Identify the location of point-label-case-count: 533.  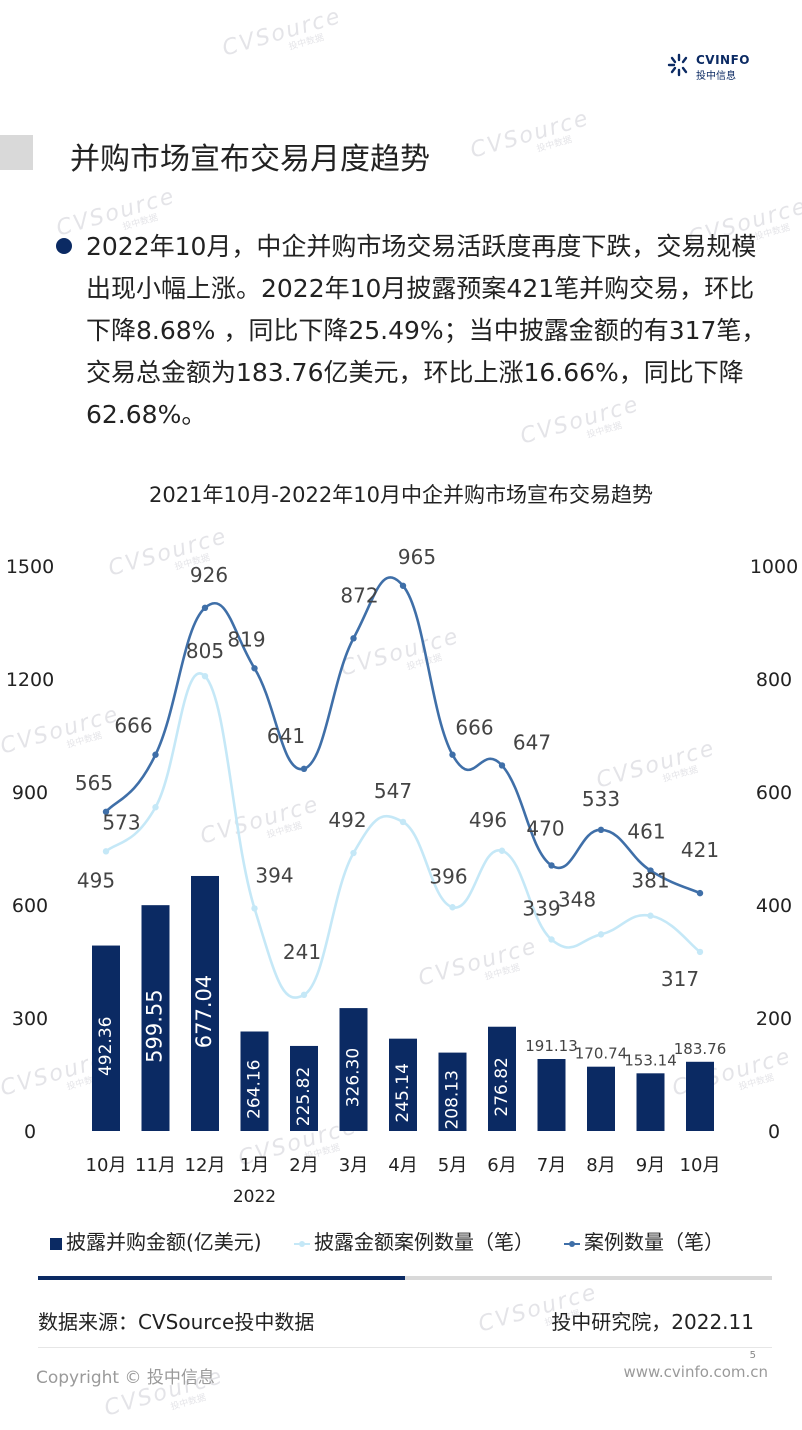
(601, 799).